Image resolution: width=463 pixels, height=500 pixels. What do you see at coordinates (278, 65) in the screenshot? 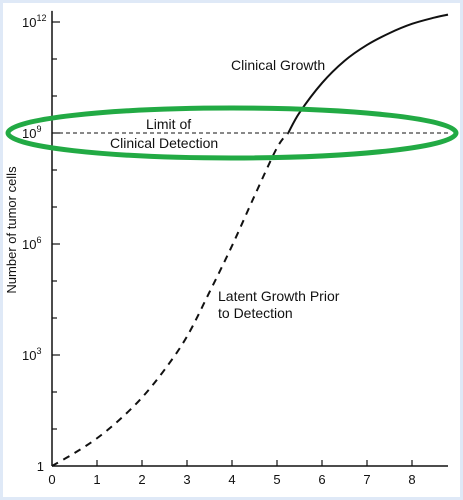
I see `clinical-growth-label: Clinical Growth` at bounding box center [278, 65].